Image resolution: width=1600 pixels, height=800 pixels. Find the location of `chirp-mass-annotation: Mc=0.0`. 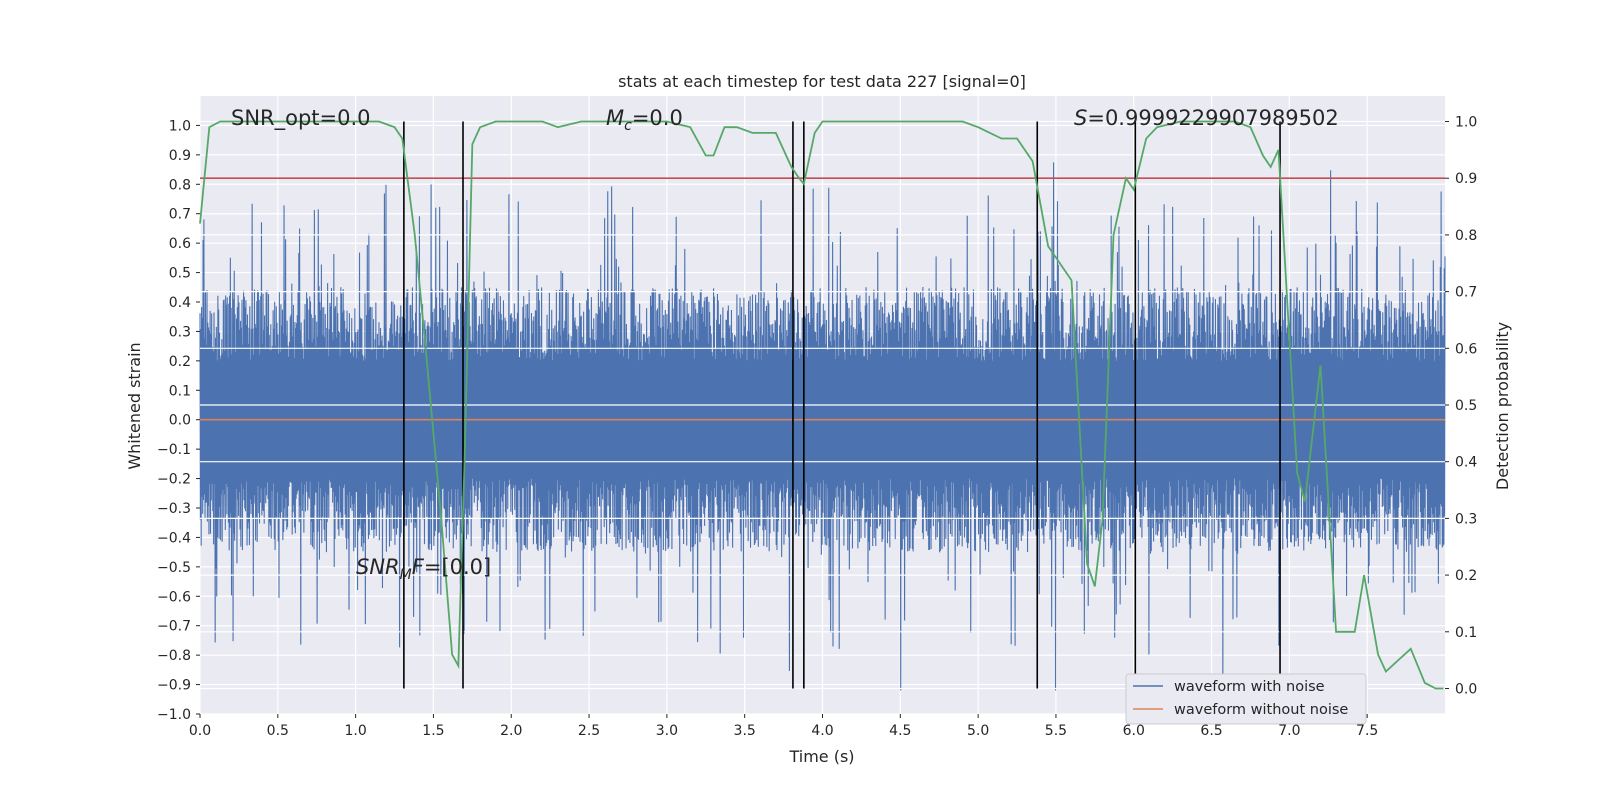

chirp-mass-annotation: Mc=0.0 is located at coordinates (644, 120).